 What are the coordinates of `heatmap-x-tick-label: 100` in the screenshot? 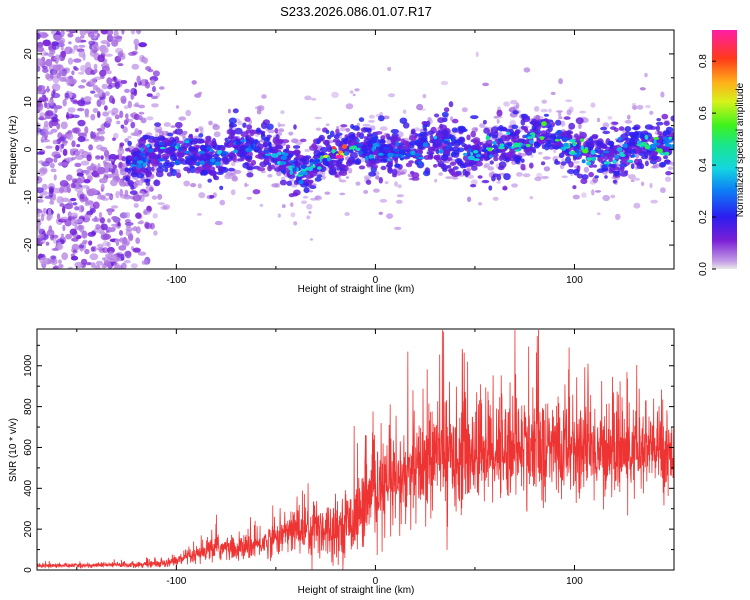 It's located at (574, 280).